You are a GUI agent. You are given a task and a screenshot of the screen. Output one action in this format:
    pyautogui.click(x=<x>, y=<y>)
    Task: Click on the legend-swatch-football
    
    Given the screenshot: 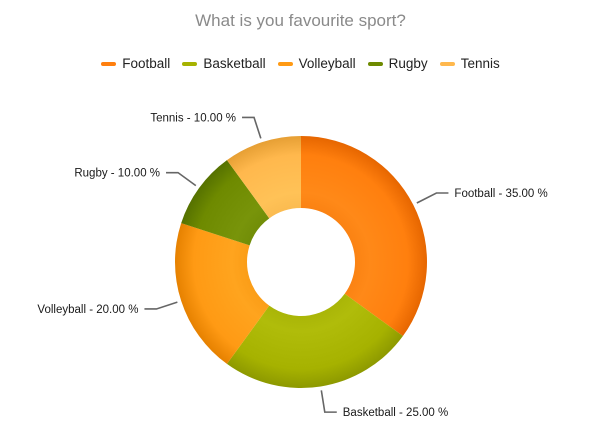 What is the action you would take?
    pyautogui.click(x=109, y=63)
    